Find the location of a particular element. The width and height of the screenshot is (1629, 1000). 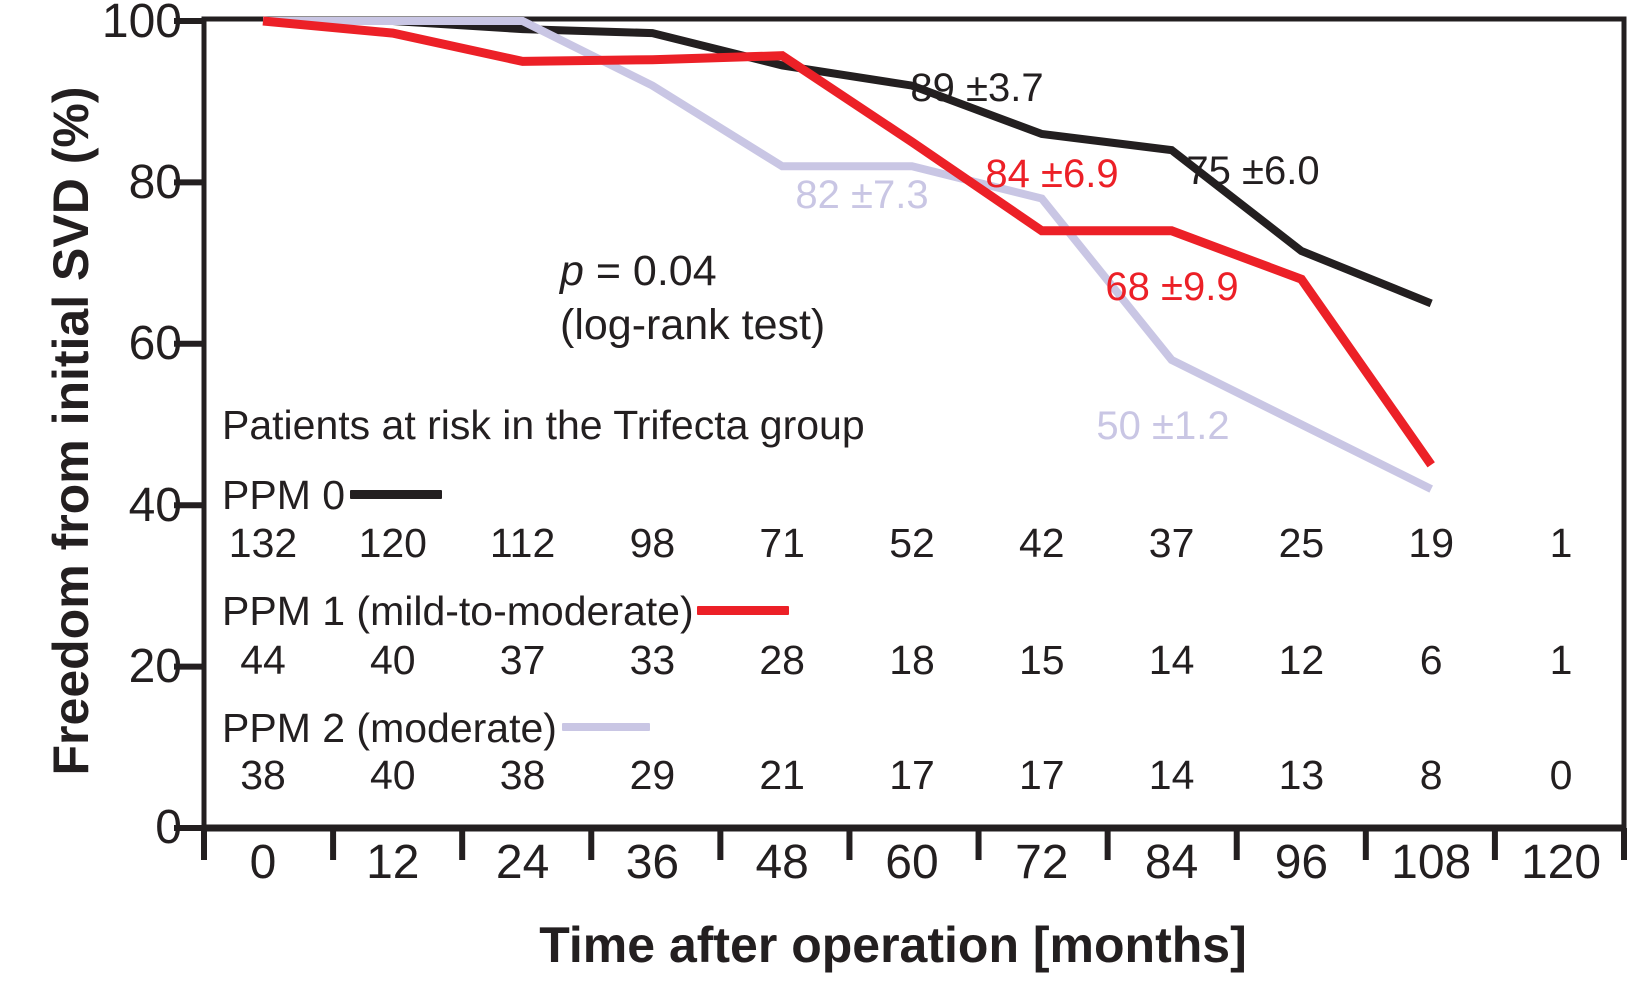

annotation-ppm0-96mo: 75 ±6.0 is located at coordinates (1253, 171).